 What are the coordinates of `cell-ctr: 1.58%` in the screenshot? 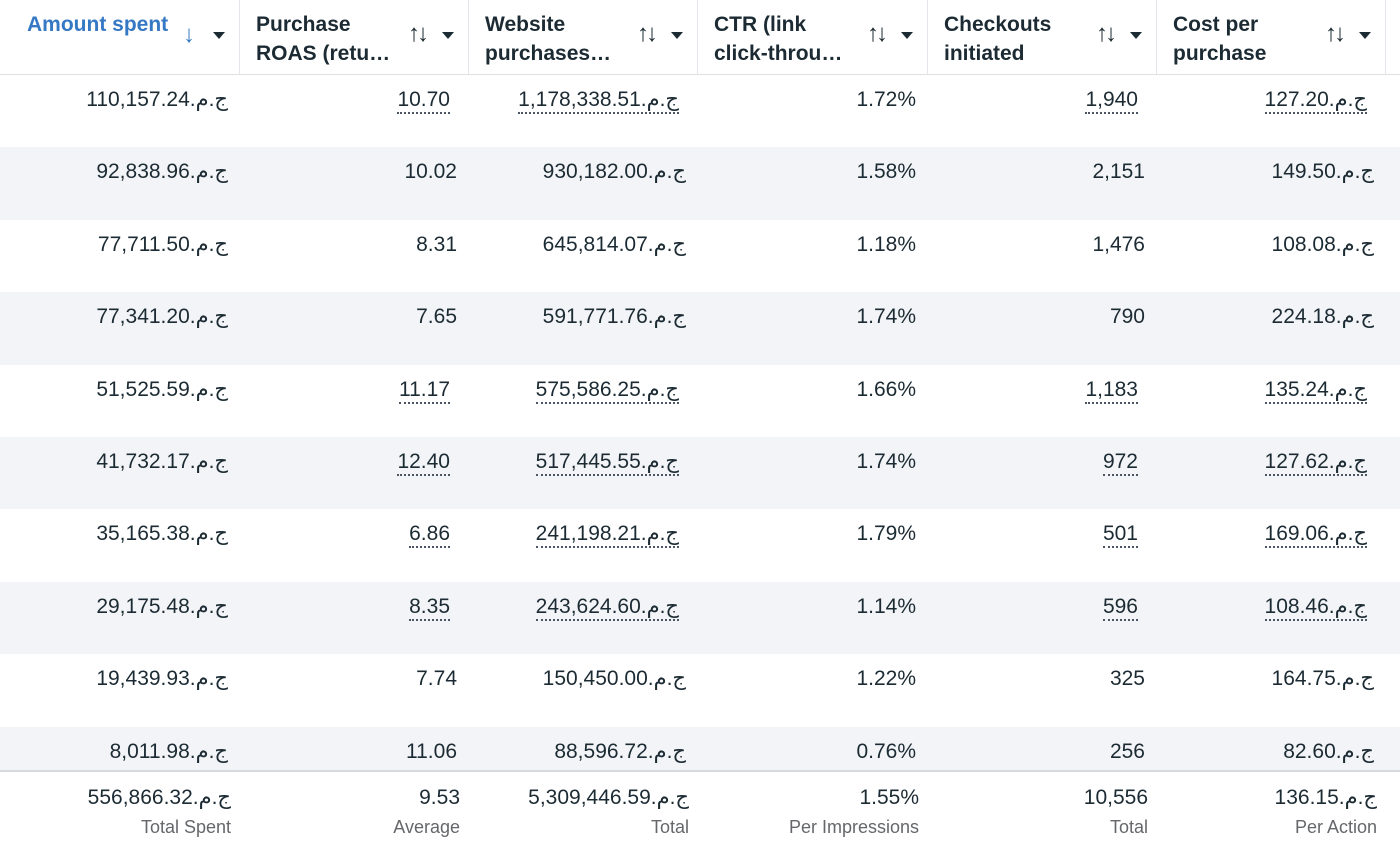 It's located at (813, 183).